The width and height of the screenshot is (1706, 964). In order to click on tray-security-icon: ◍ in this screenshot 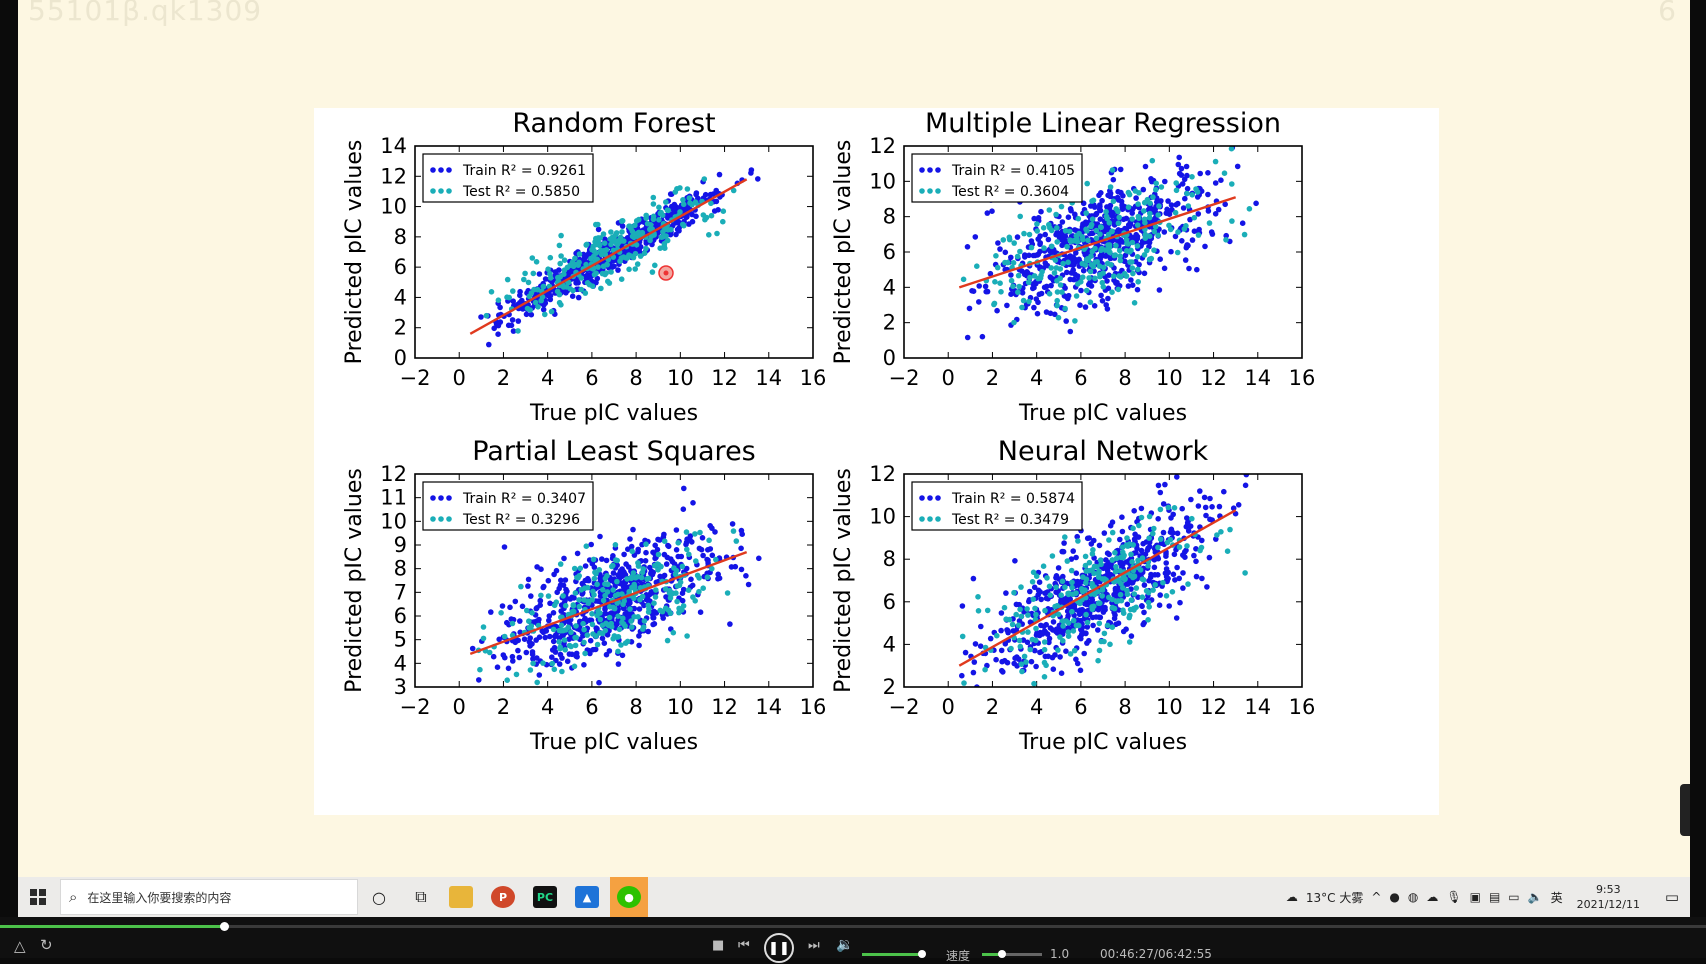, I will do `click(1413, 897)`.